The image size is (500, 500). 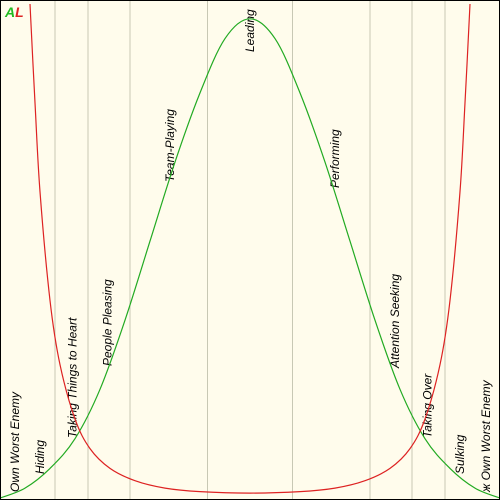 What do you see at coordinates (15, 441) in the screenshot?
I see `zone-label-0: Own Worst Enemy` at bounding box center [15, 441].